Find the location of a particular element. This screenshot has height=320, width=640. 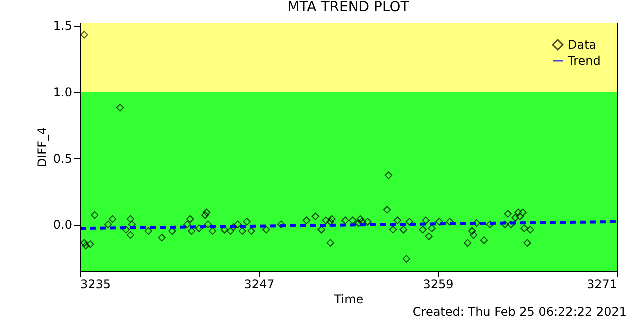

x-axis-title: Time is located at coordinates (348, 299).